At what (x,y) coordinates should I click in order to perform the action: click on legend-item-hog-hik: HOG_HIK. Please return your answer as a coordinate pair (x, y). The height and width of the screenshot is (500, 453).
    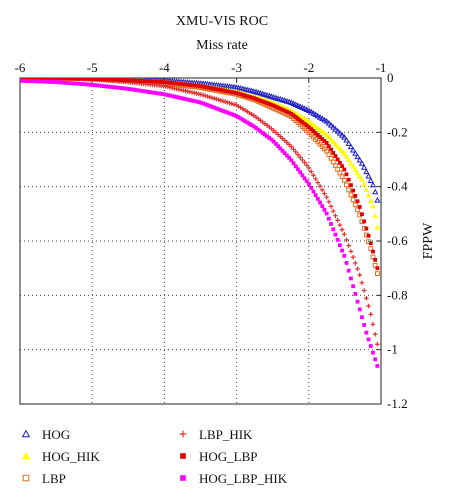
    Looking at the image, I should click on (61, 456).